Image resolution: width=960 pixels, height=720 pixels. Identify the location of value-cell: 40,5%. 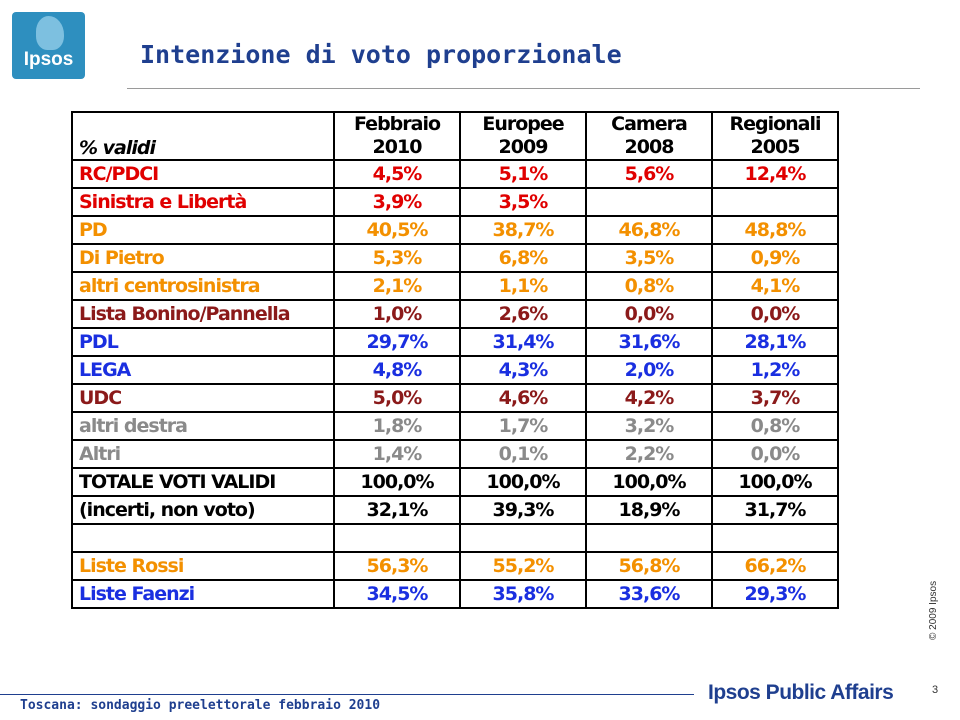
(397, 230).